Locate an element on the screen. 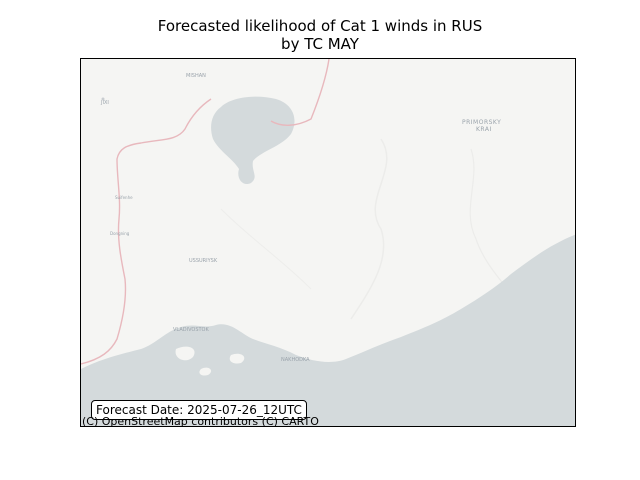 The height and width of the screenshot is (480, 640). bay is located at coordinates (92, 386).